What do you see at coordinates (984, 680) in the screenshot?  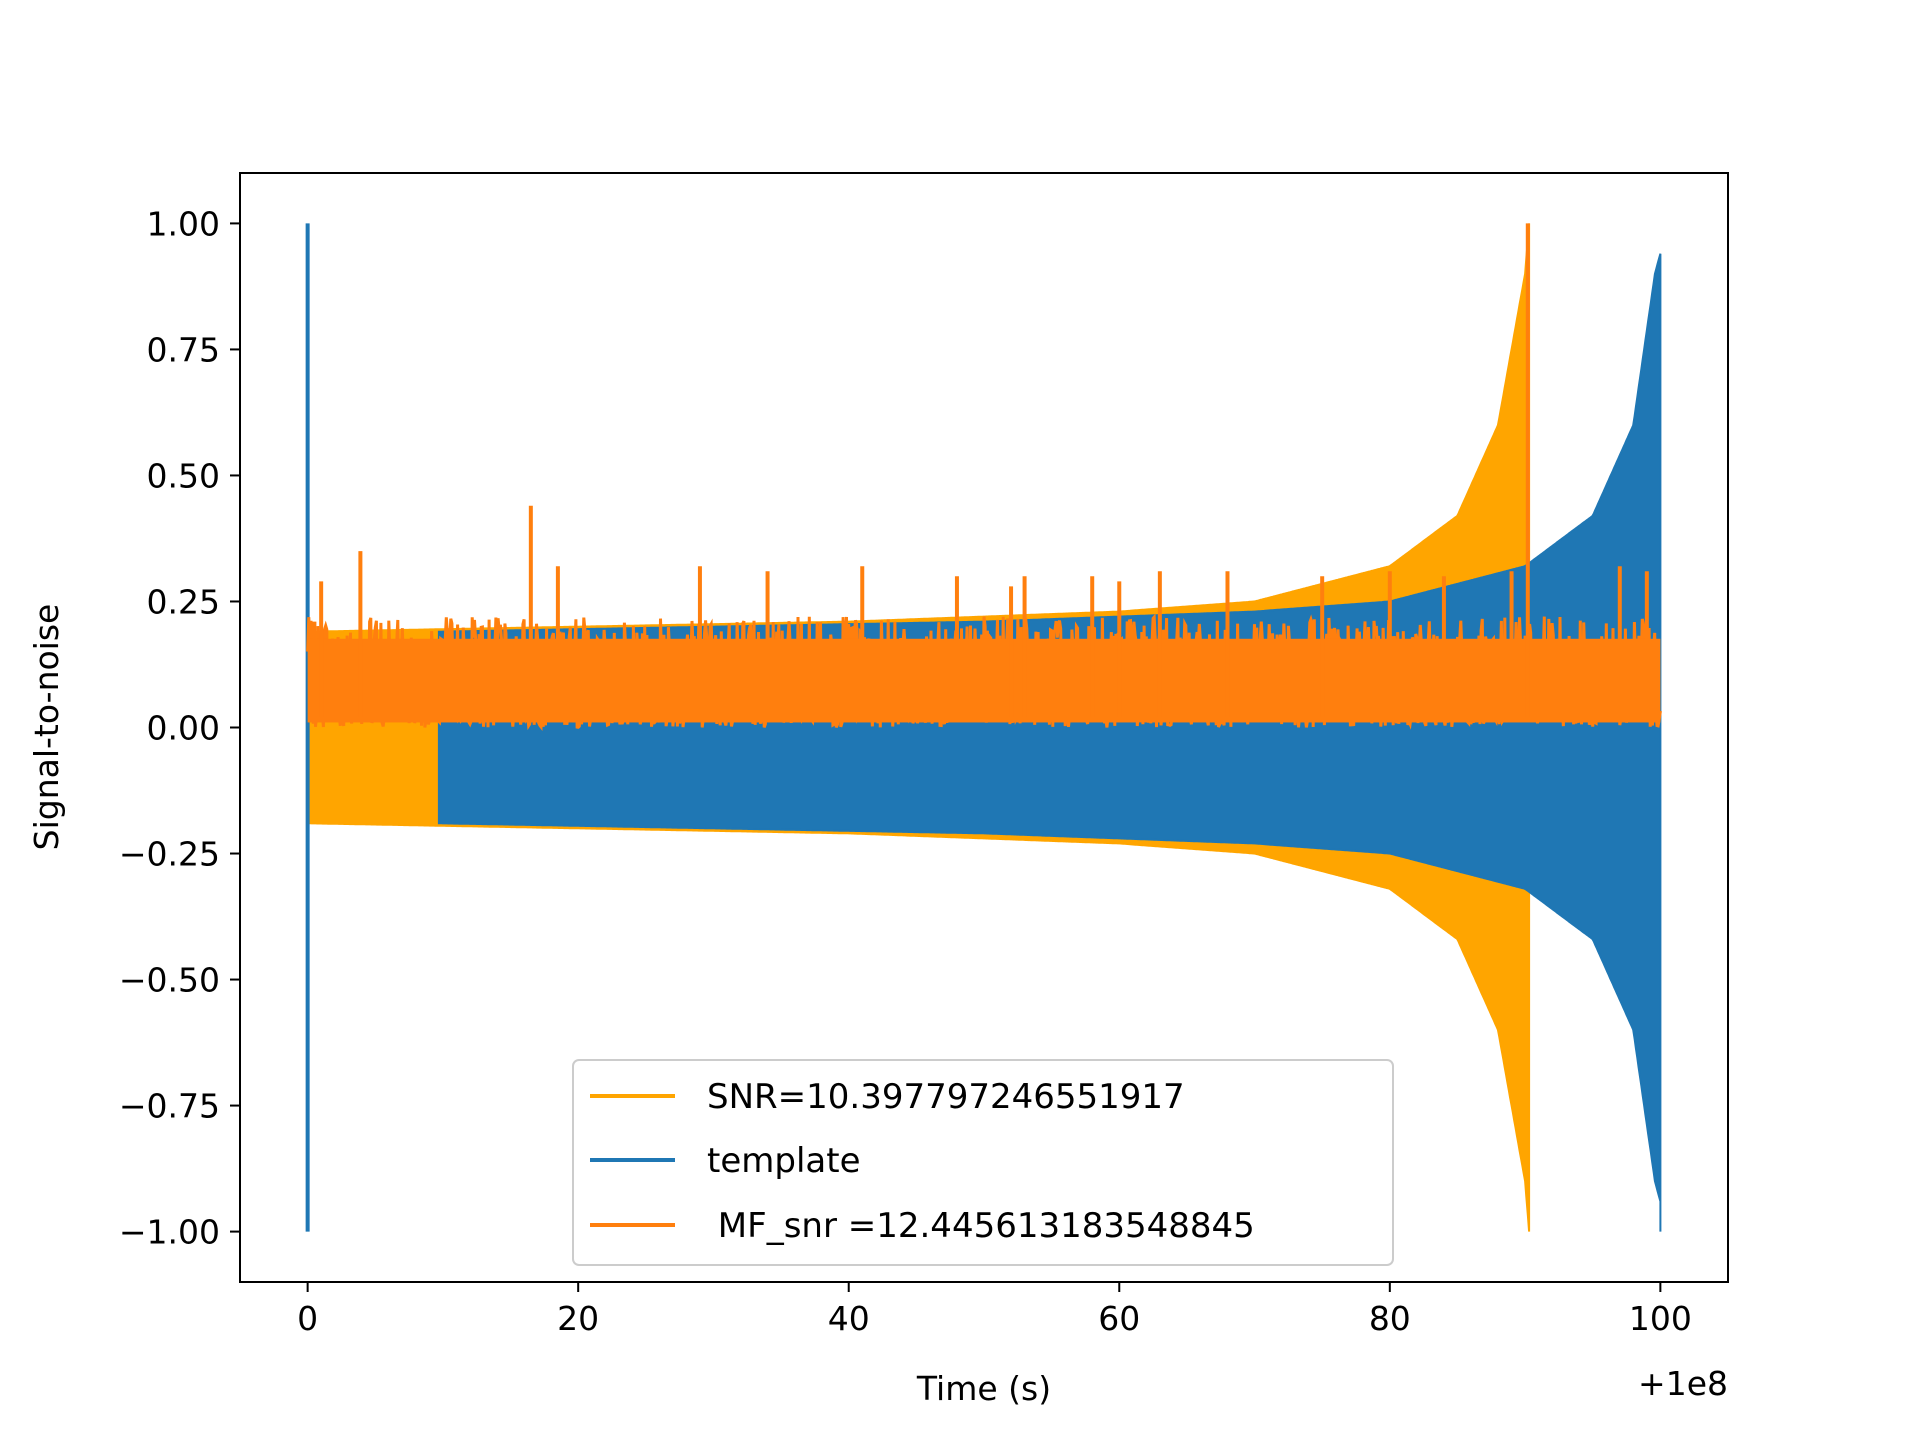 I see `series-mf-snr-fill` at bounding box center [984, 680].